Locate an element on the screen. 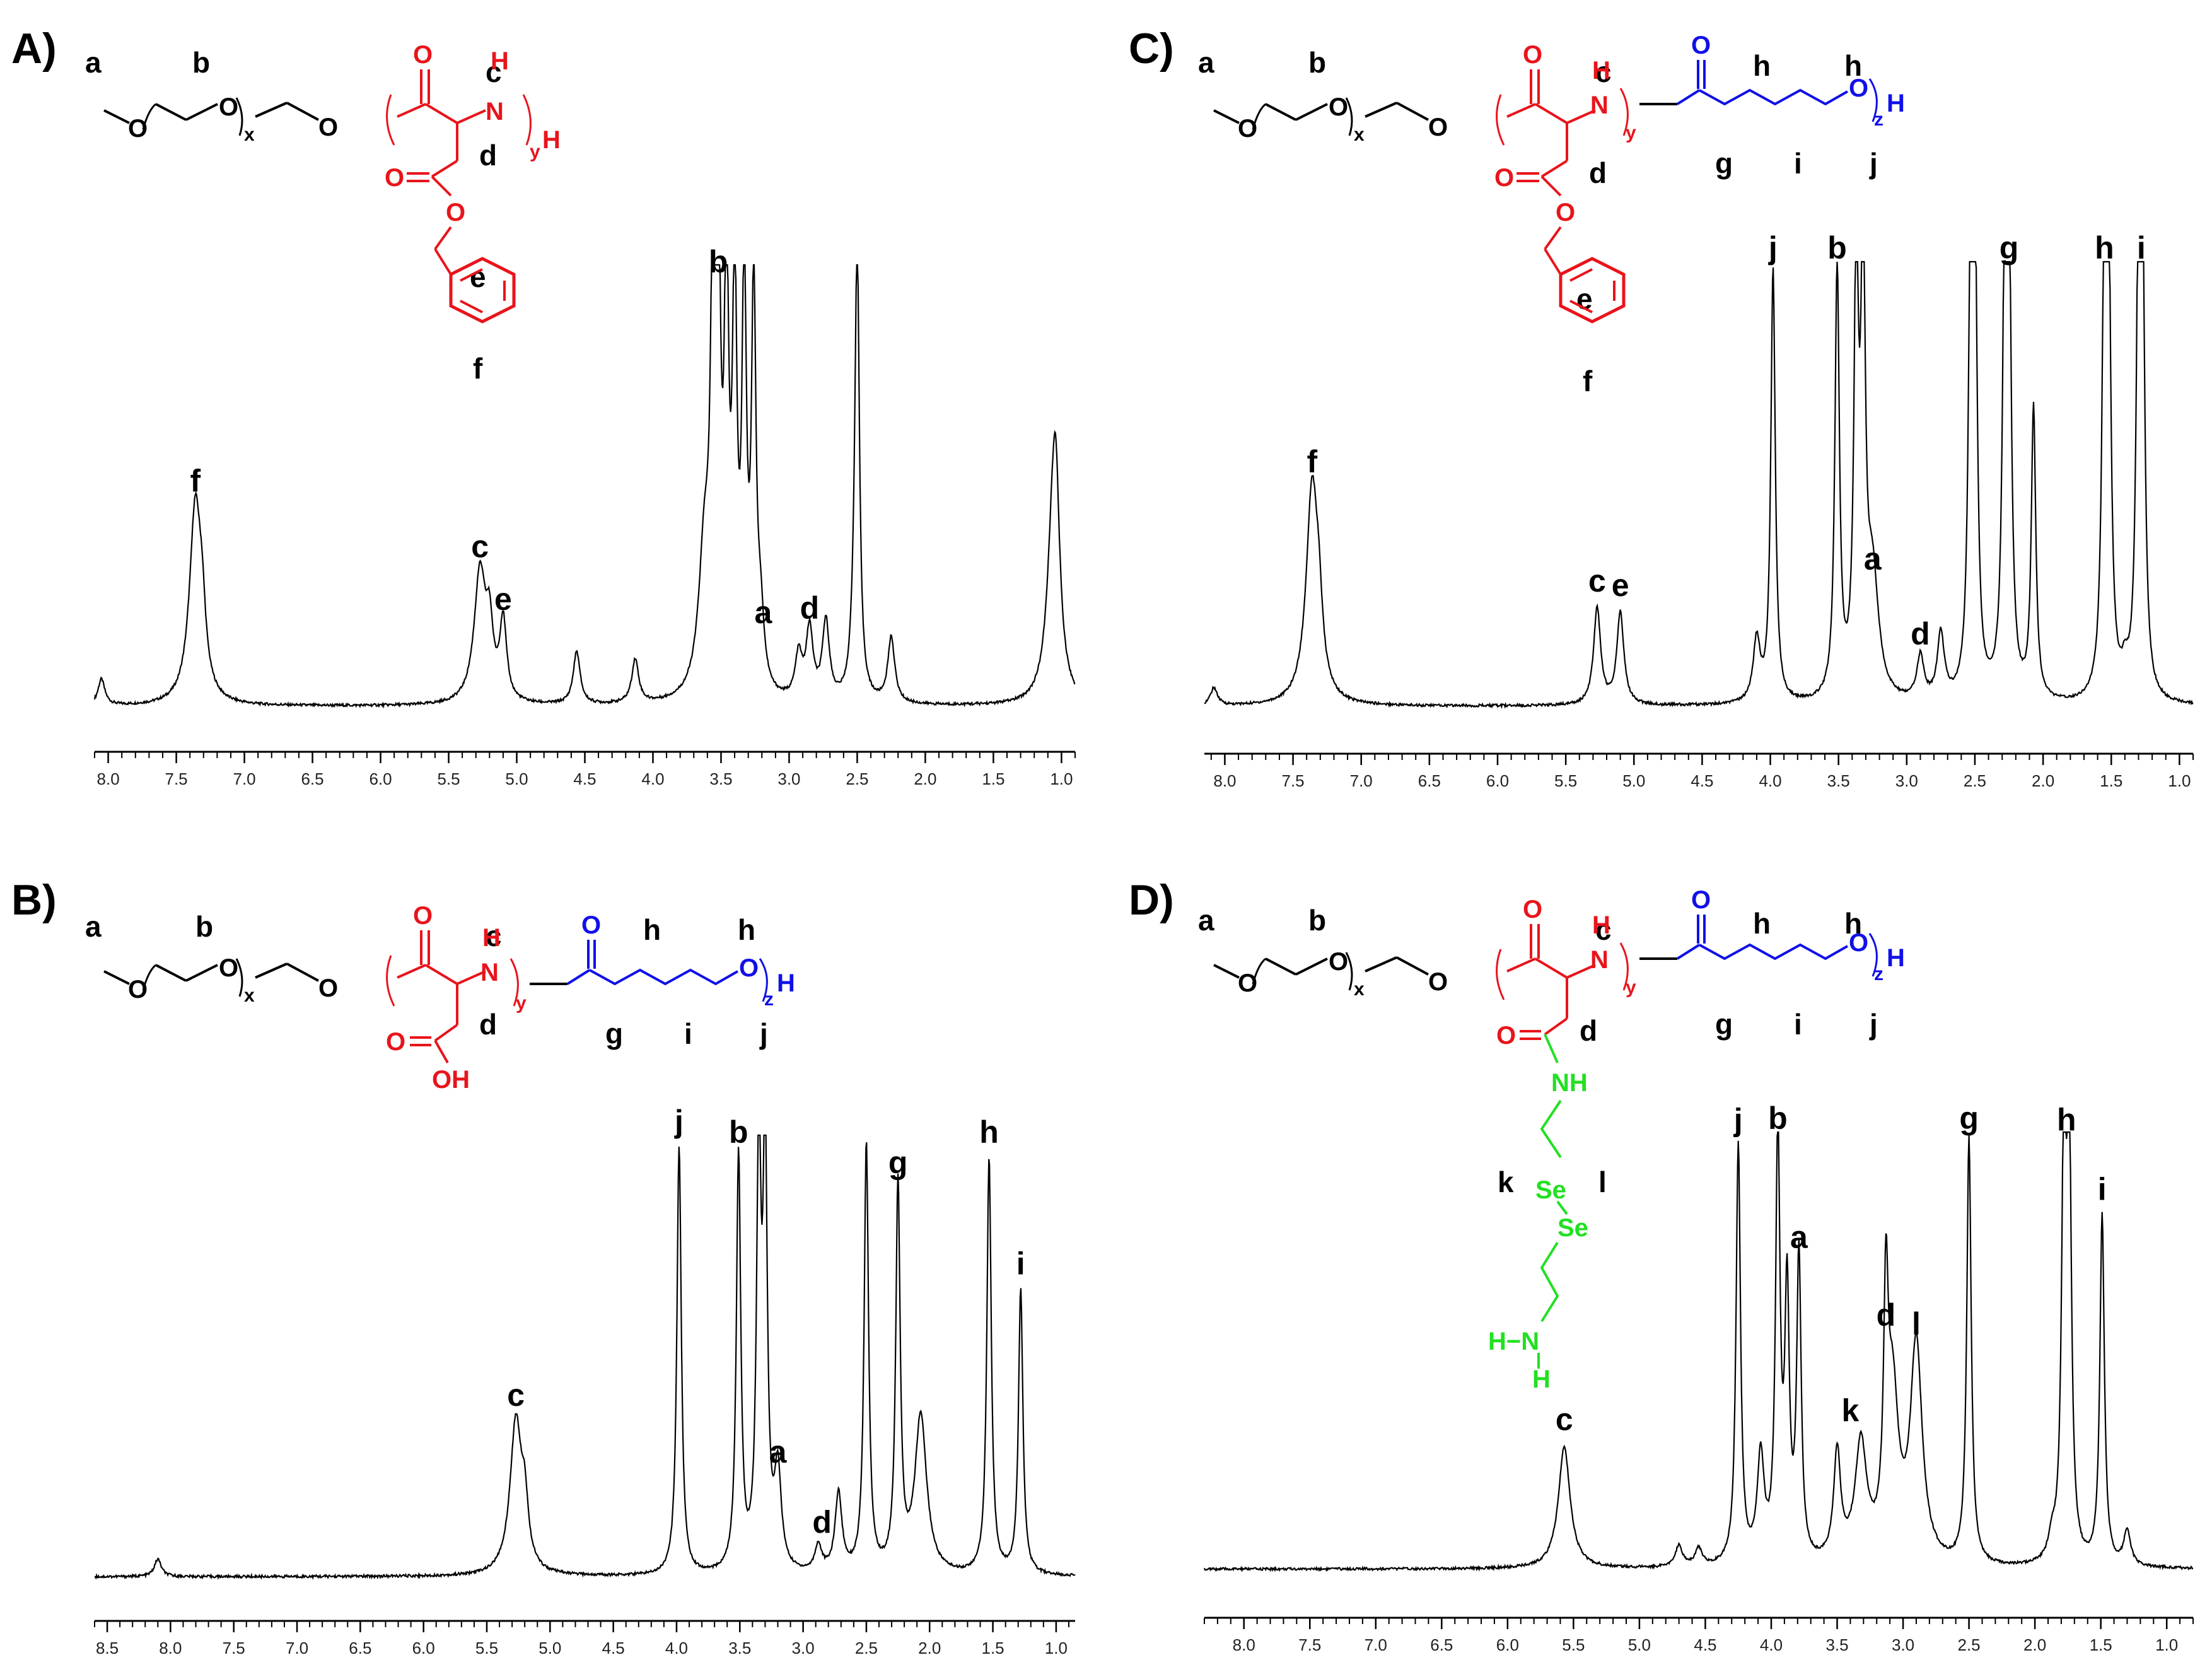  peak-label: j is located at coordinates (679, 1121).